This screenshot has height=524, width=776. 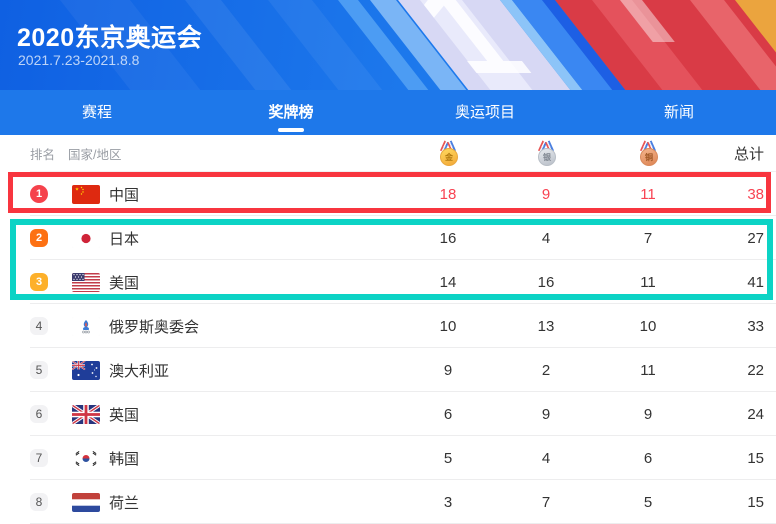 I want to click on total-count: 15, so click(x=755, y=502).